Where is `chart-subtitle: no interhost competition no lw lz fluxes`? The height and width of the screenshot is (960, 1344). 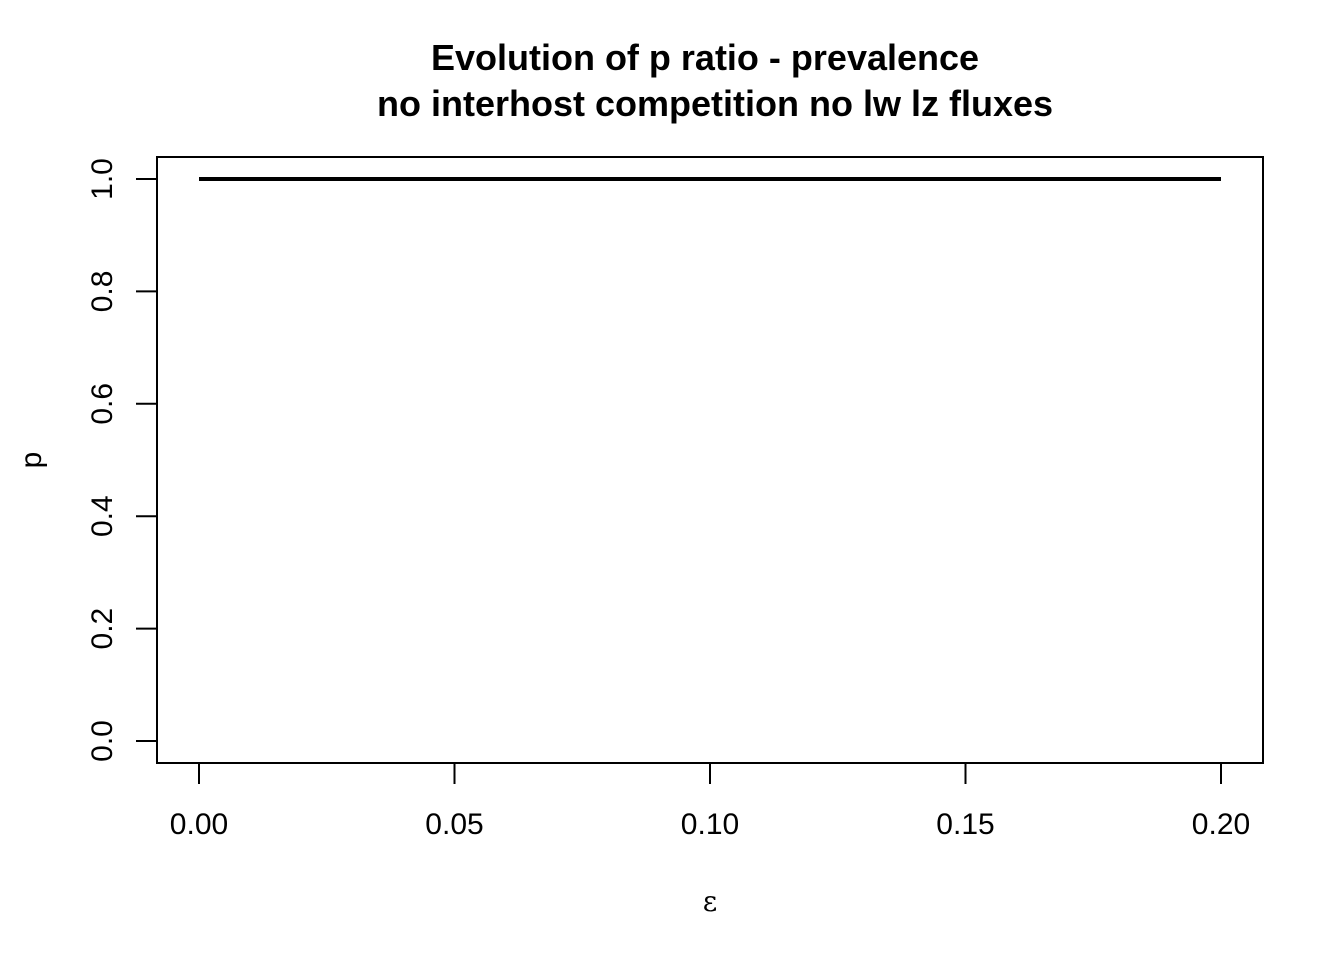
chart-subtitle: no interhost competition no lw lz fluxes is located at coordinates (715, 103).